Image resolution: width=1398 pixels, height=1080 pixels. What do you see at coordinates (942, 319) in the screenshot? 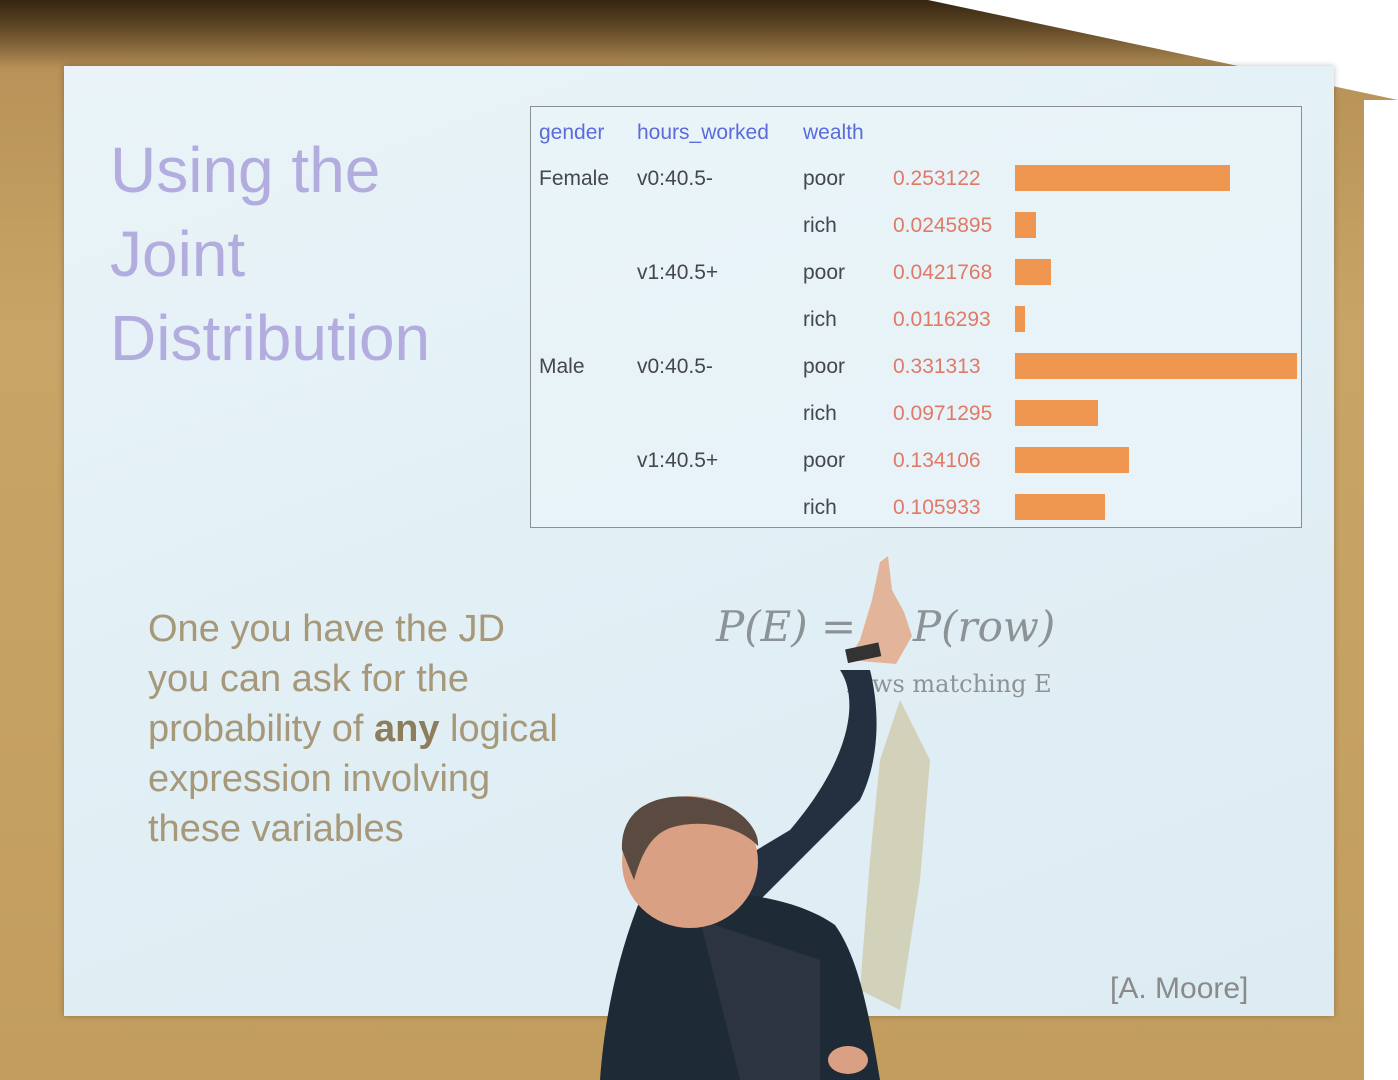
I see `row-probability: 0.0116293` at bounding box center [942, 319].